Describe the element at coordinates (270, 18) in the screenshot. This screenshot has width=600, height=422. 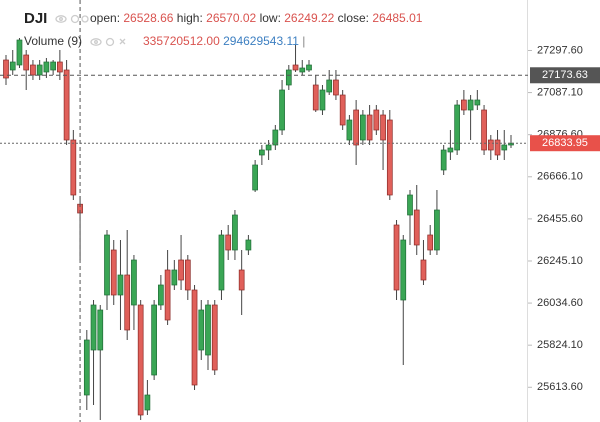
I see `low-label: low:` at that location.